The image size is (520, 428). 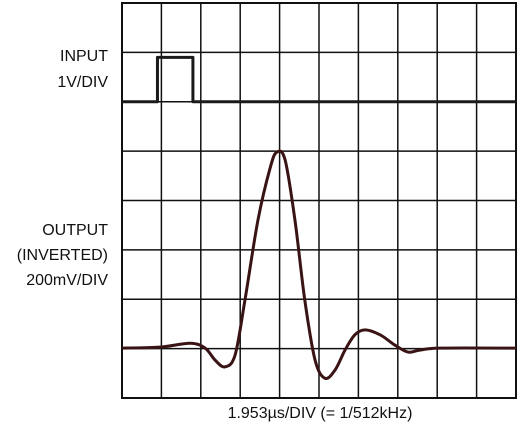 What do you see at coordinates (84, 56) in the screenshot?
I see `legend-label: INPUT` at bounding box center [84, 56].